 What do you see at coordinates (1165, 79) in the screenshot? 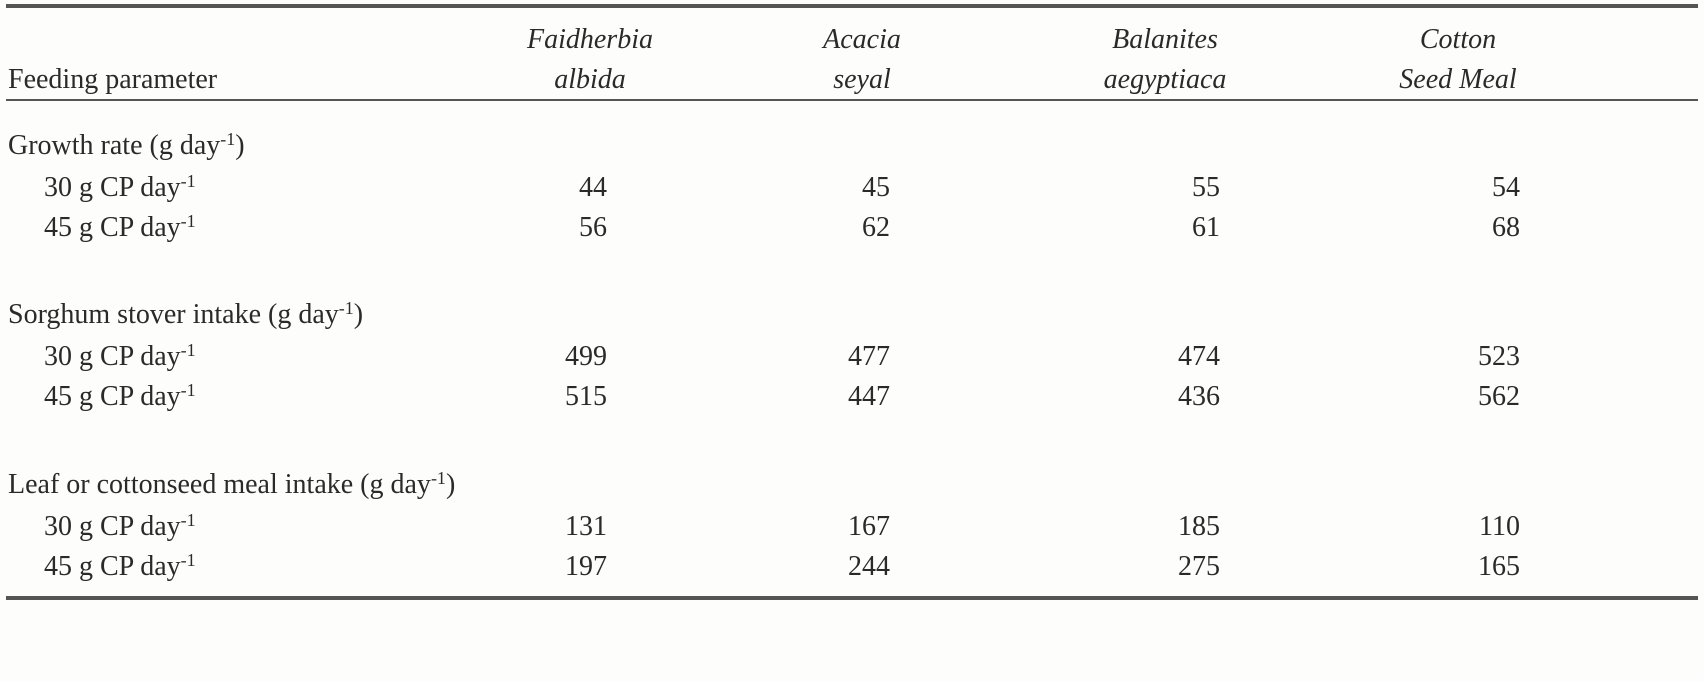
I see `column-header: aegyptiaca` at bounding box center [1165, 79].